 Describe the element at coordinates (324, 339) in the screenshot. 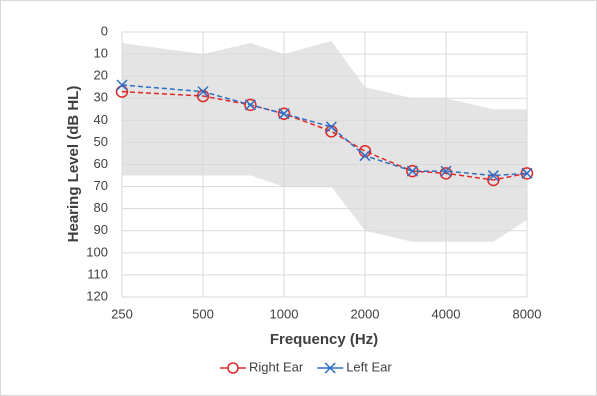

I see `x-axis-title: Frequency (Hz)` at that location.